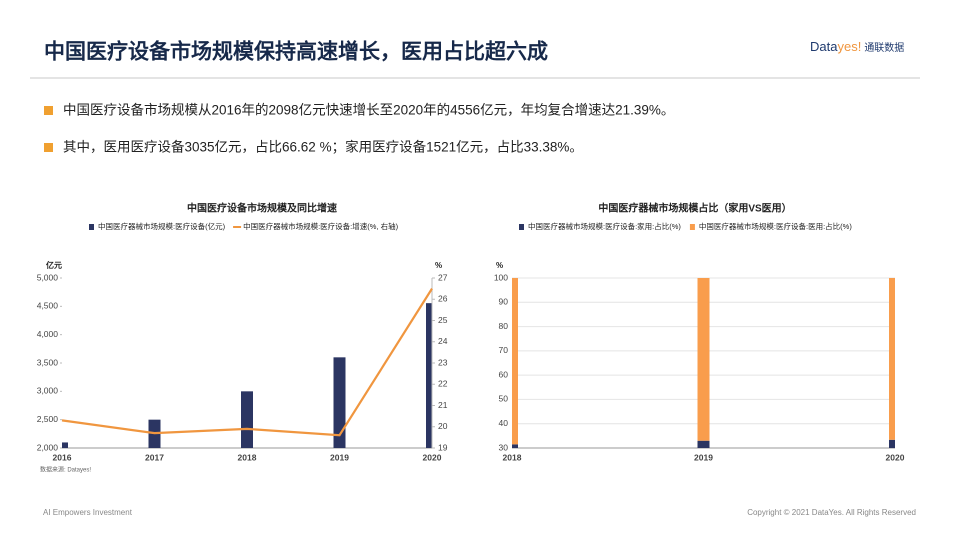 This screenshot has height=540, width=960. What do you see at coordinates (65, 470) in the screenshot?
I see `source-note: 数据来源: Datayes!` at bounding box center [65, 470].